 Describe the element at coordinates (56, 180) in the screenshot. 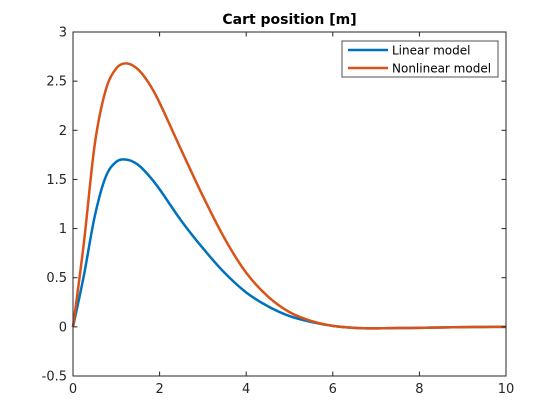

I see `y-tick-label: 1.5` at that location.